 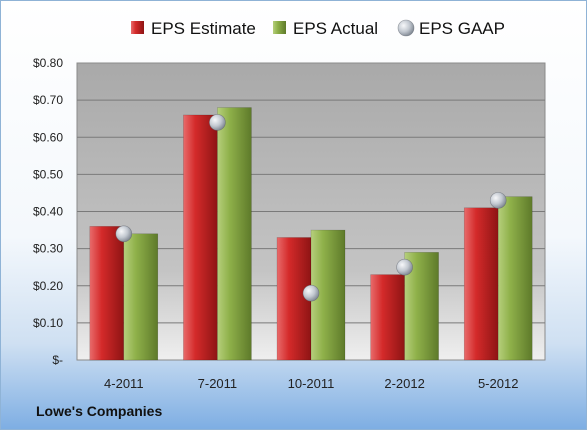 I want to click on x-category-label: 10-2011, so click(x=311, y=383).